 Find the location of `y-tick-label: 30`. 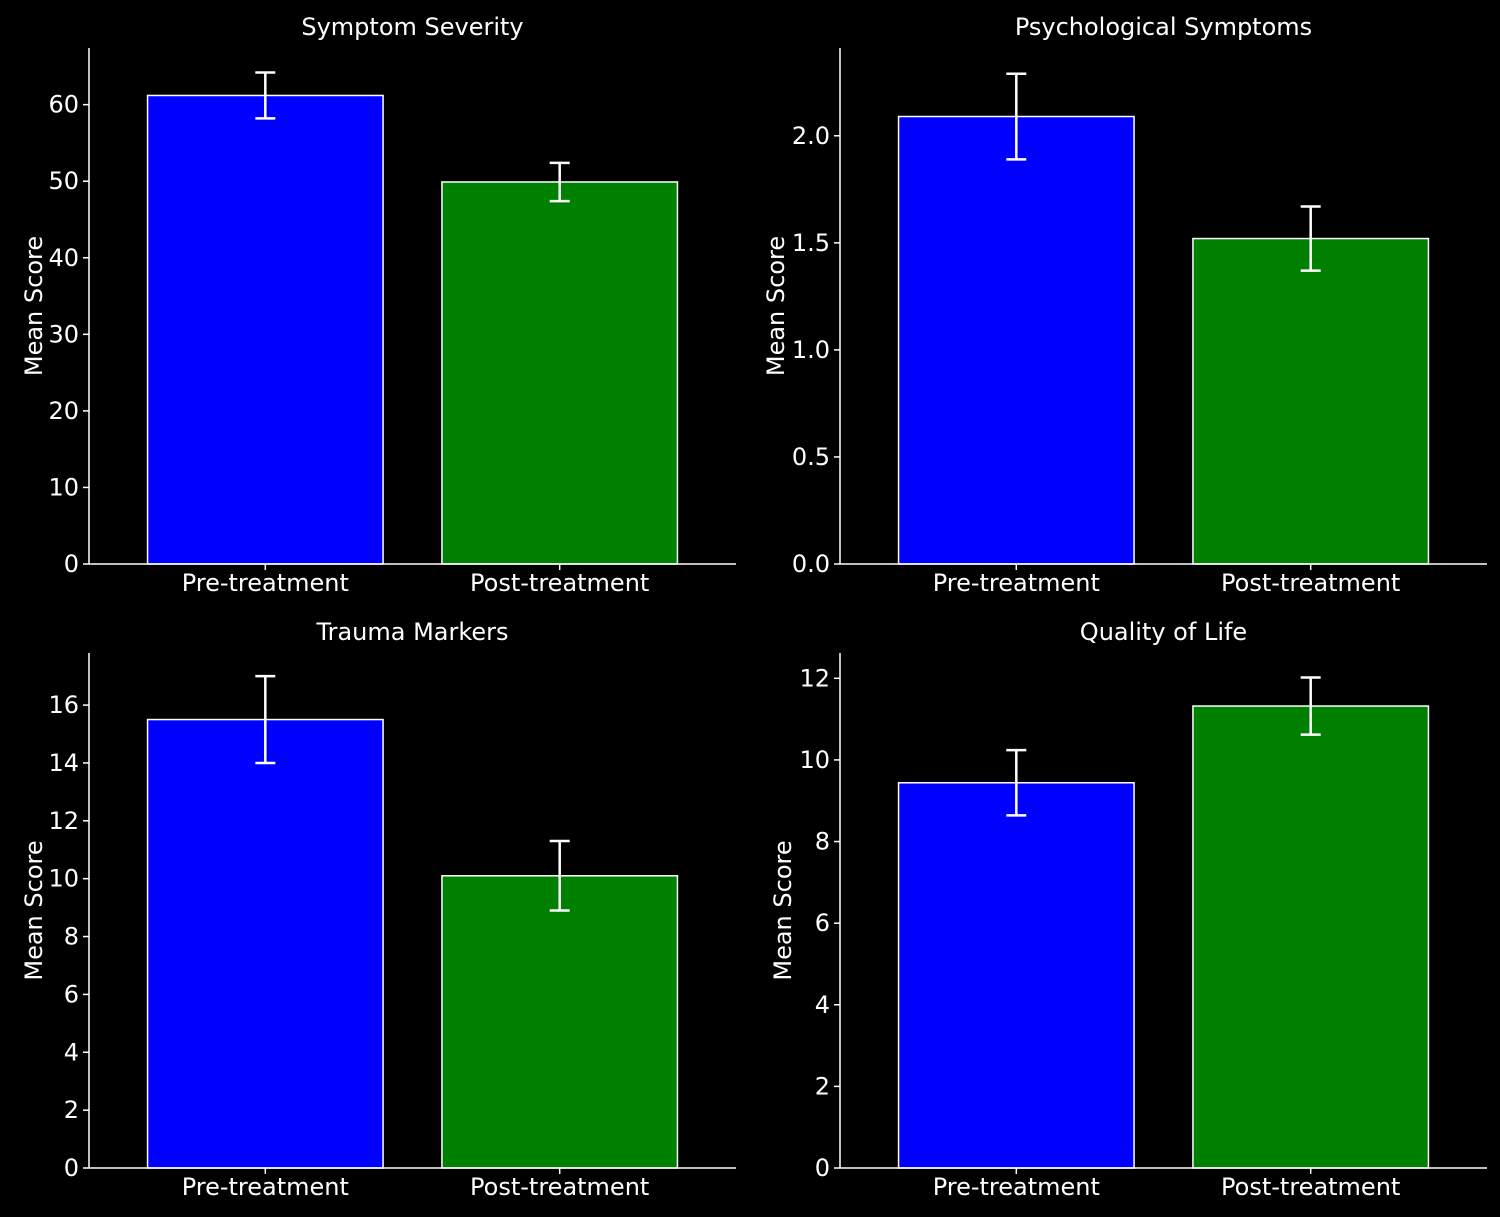

y-tick-label: 30 is located at coordinates (63, 334).